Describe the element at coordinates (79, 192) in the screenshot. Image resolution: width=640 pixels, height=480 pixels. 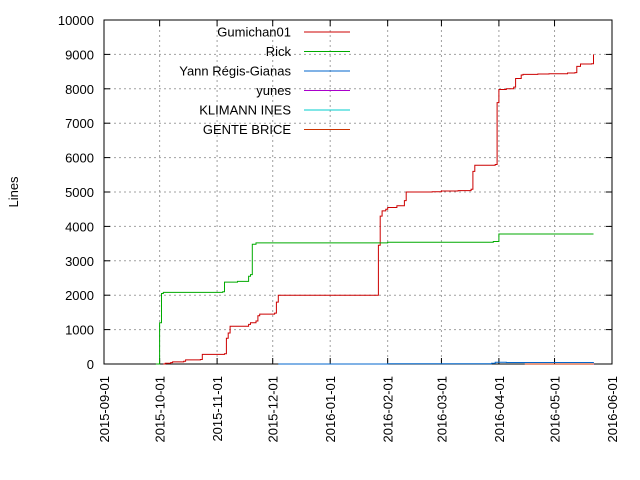
I see `y-tick-label: 5000` at that location.